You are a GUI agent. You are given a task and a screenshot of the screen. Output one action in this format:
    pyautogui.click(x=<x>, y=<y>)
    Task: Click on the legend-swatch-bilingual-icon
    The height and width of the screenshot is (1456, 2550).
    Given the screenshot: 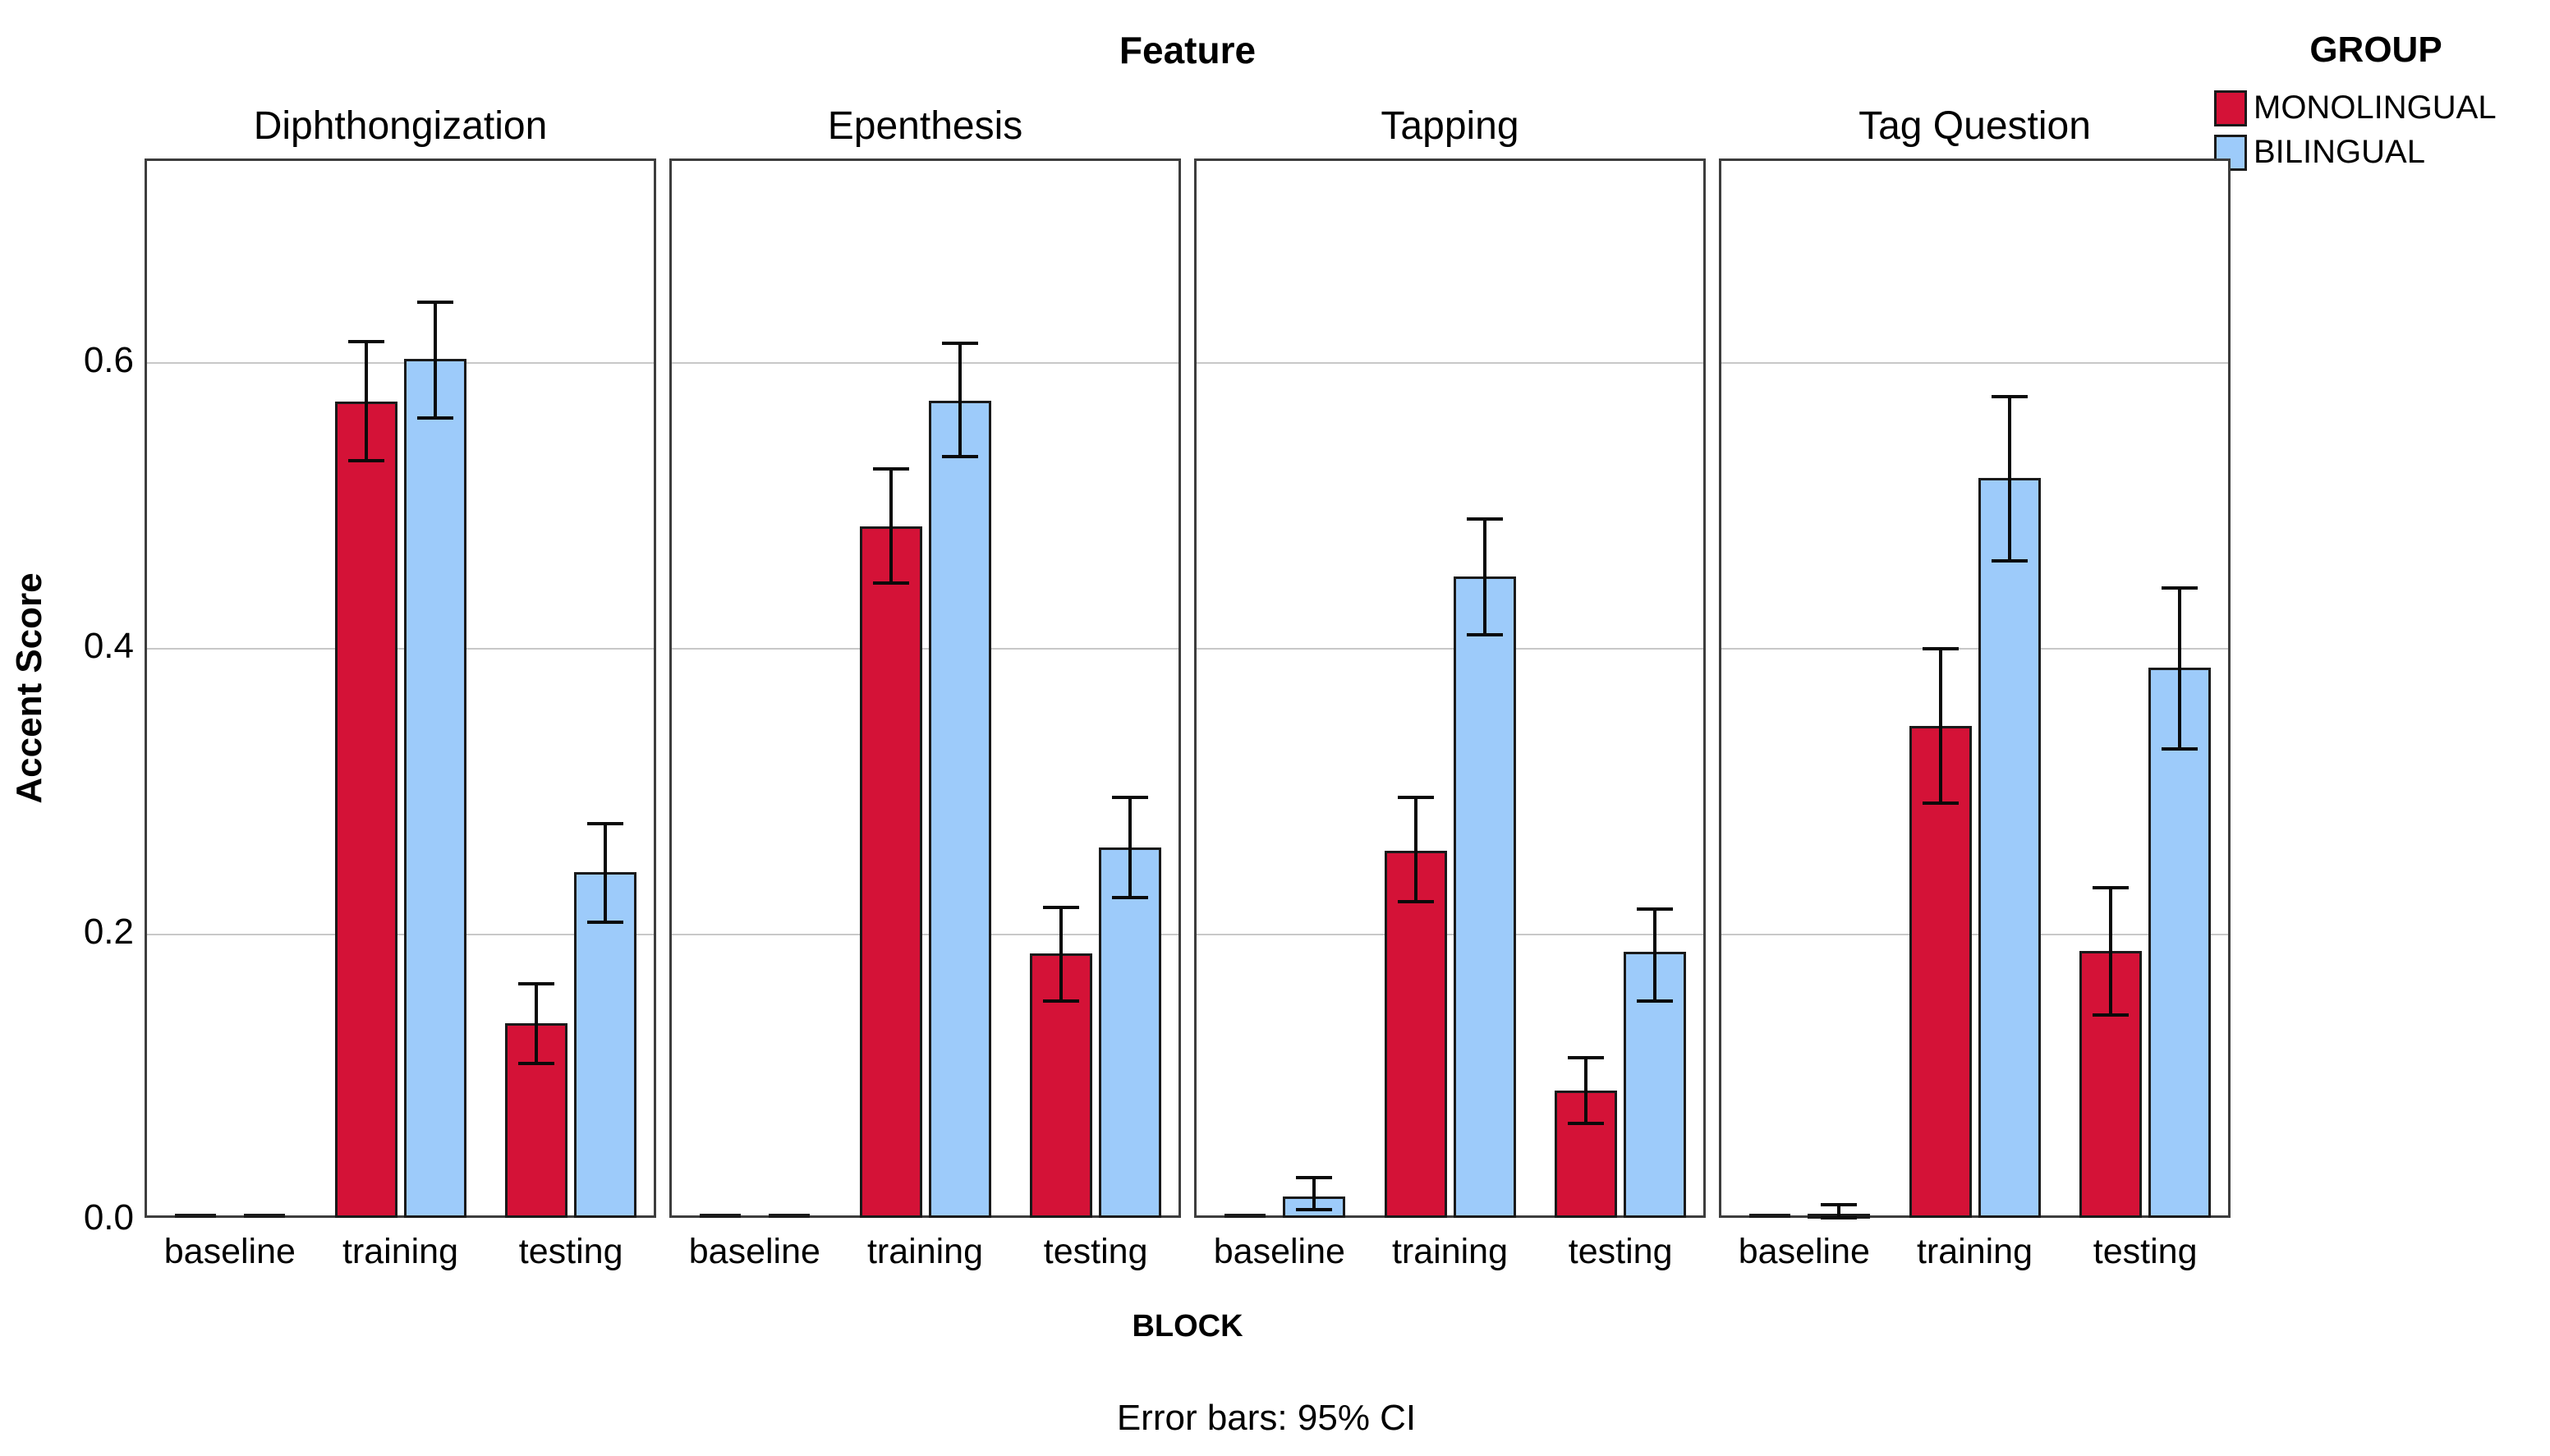 What is the action you would take?
    pyautogui.click(x=2230, y=153)
    